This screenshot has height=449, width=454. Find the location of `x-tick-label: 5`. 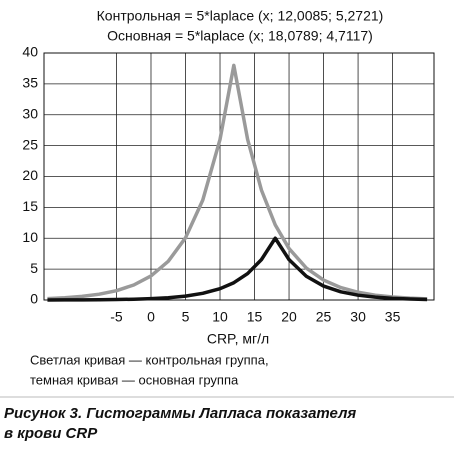

x-tick-label: 5 is located at coordinates (186, 317).